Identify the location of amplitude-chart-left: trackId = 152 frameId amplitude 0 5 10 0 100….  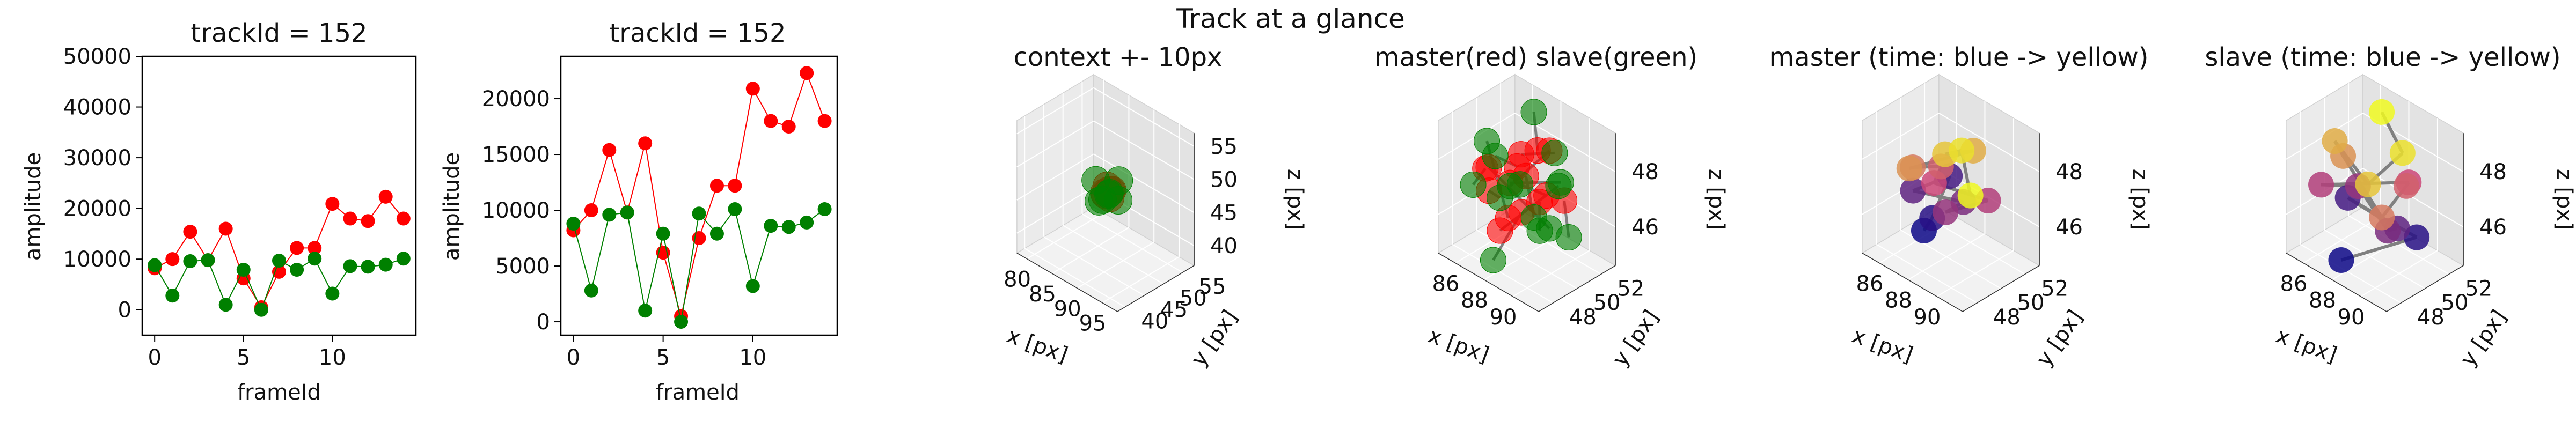
(219, 211).